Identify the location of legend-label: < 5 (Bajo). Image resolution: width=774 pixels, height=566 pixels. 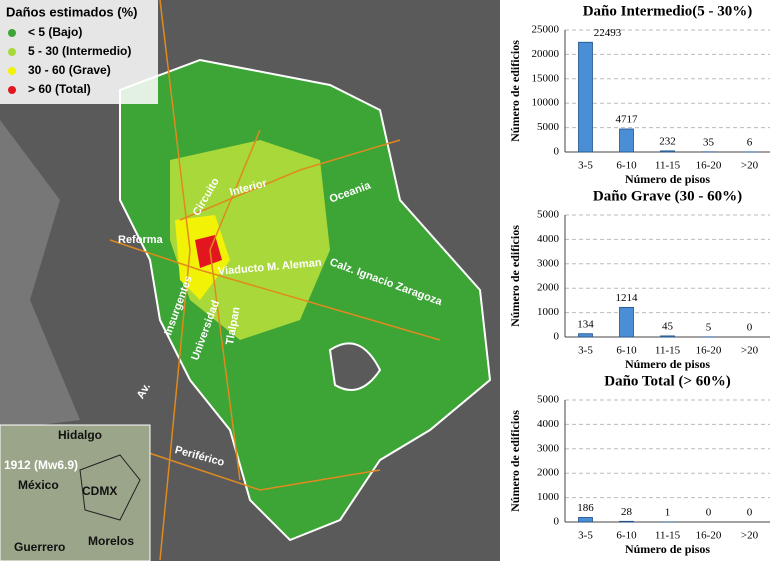
(55, 32).